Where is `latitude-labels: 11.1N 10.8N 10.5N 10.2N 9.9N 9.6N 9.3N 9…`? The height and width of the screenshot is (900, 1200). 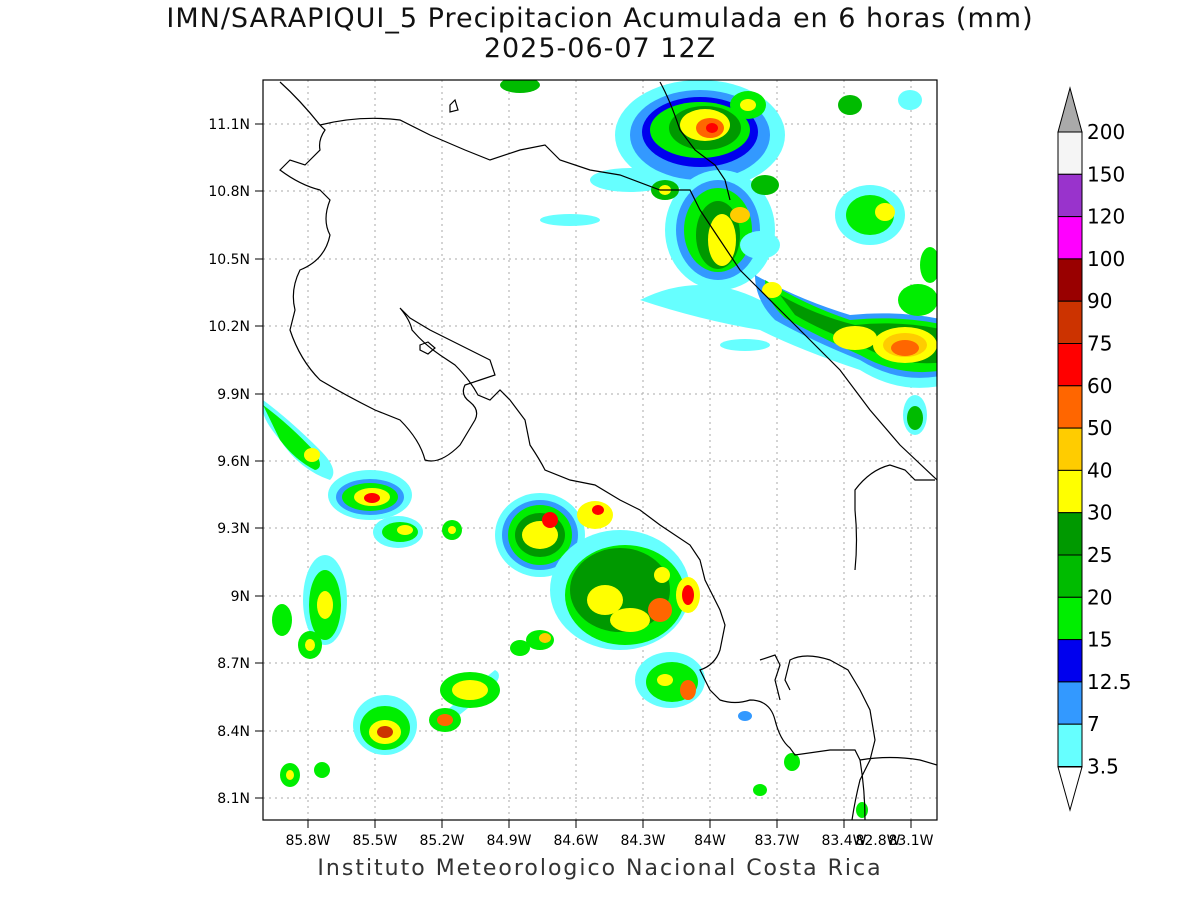
latitude-labels: 11.1N 10.8N 10.5N 10.2N 9.9N 9.6N 9.3N 9… is located at coordinates (229, 462).